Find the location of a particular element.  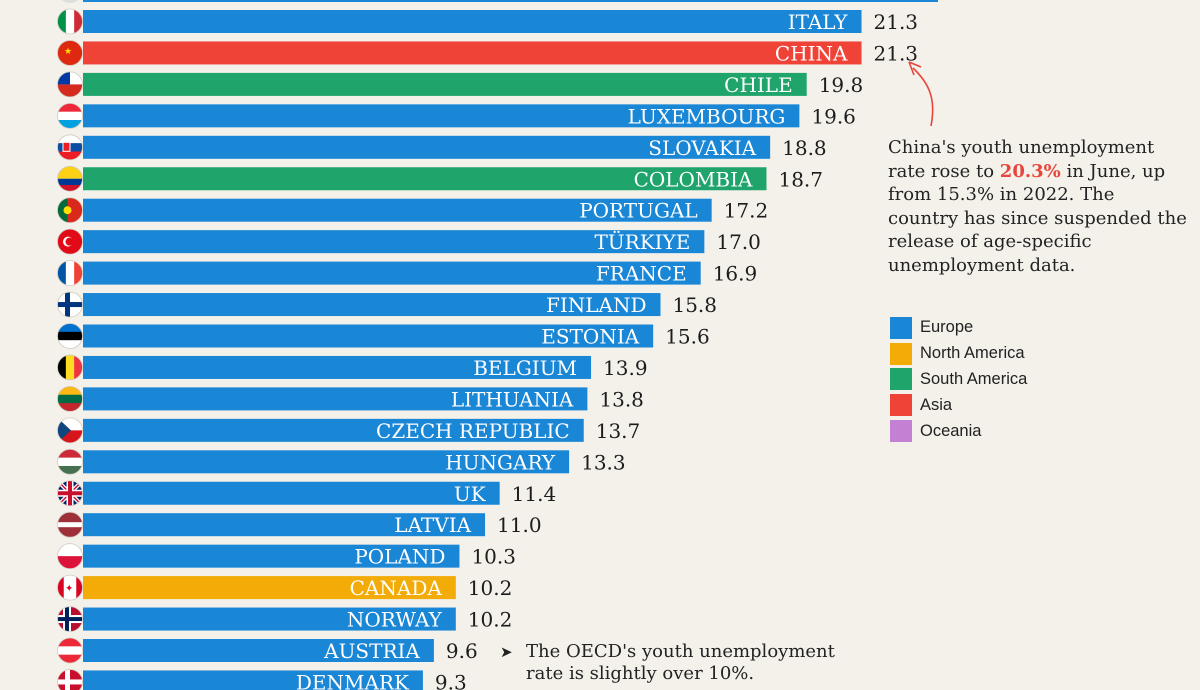

bar-czech-republic is located at coordinates (333, 430).